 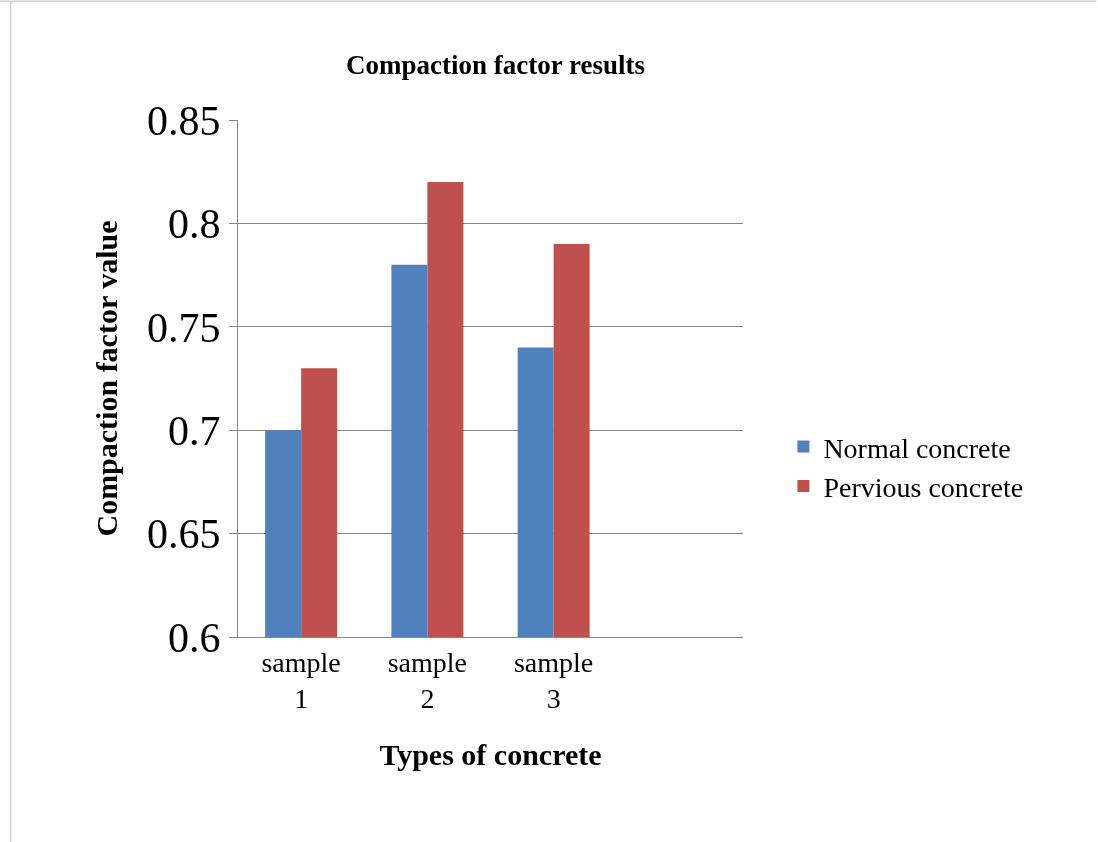 What do you see at coordinates (194, 637) in the screenshot?
I see `y-tick-label: 0.6` at bounding box center [194, 637].